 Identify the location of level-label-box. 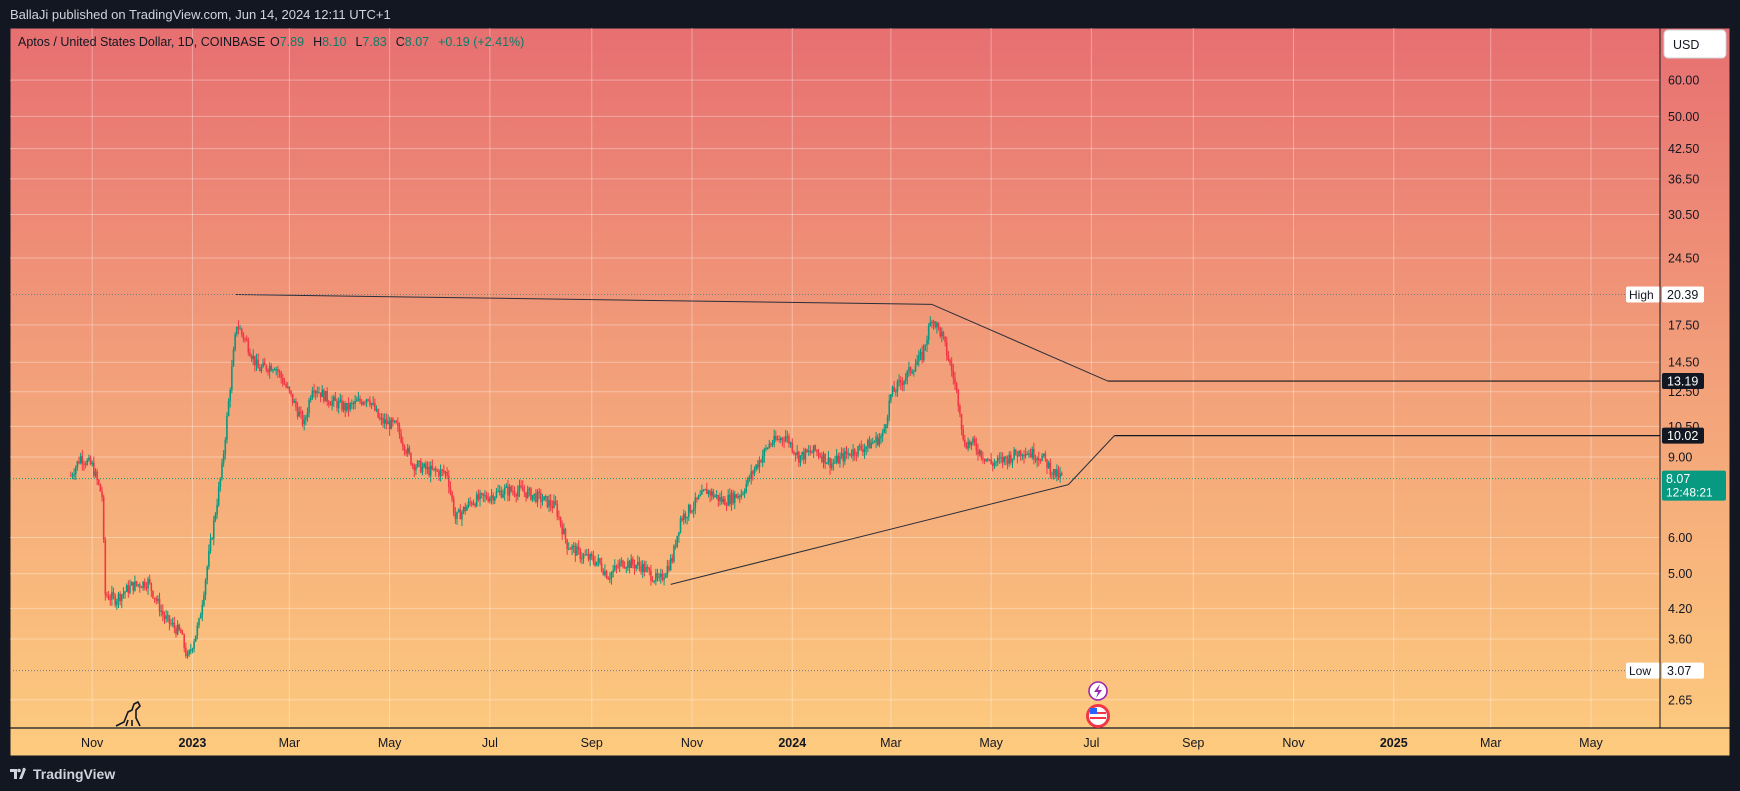
(1683, 381).